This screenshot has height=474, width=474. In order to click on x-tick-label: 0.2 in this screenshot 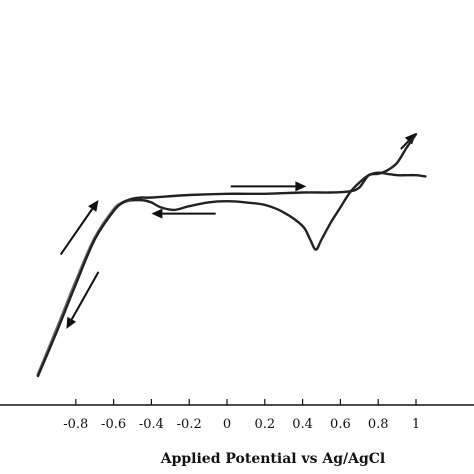, I will do `click(264, 424)`.